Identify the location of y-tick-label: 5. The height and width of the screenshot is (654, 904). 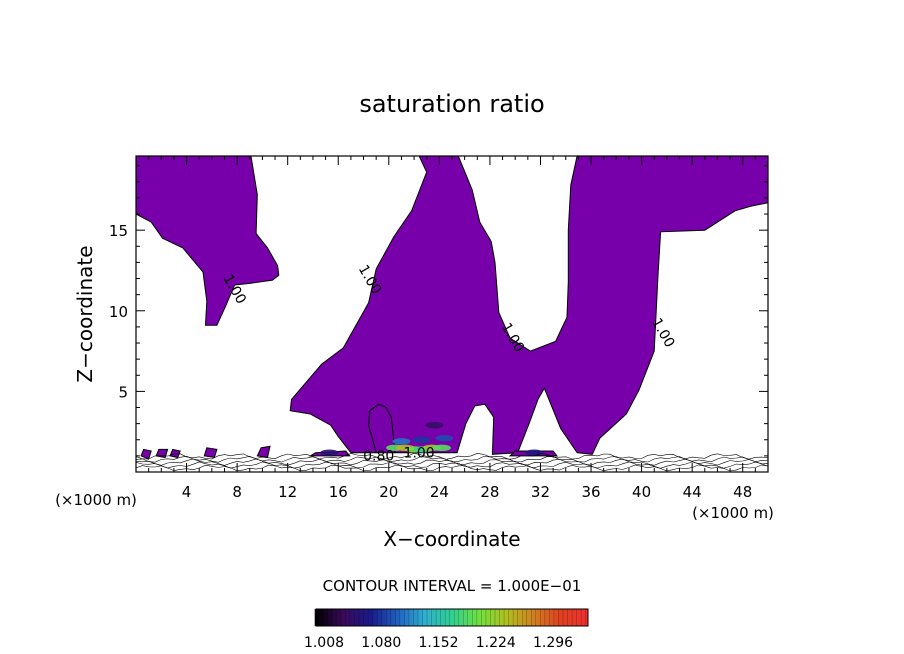
(123, 392).